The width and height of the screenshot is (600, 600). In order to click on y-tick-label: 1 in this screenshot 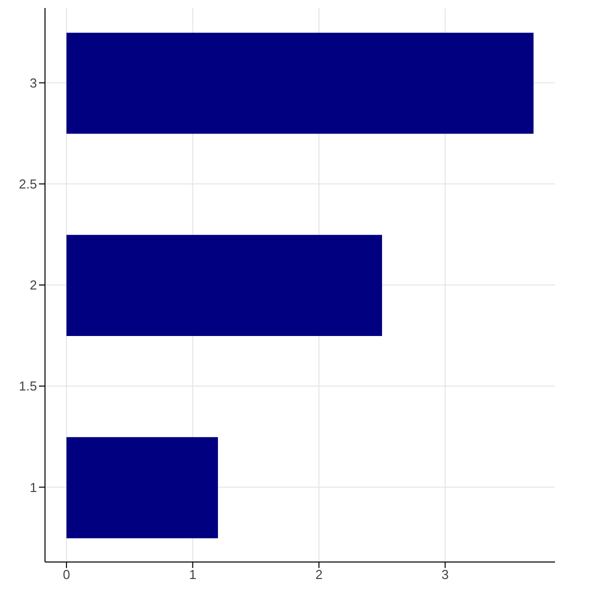, I will do `click(33, 487)`.